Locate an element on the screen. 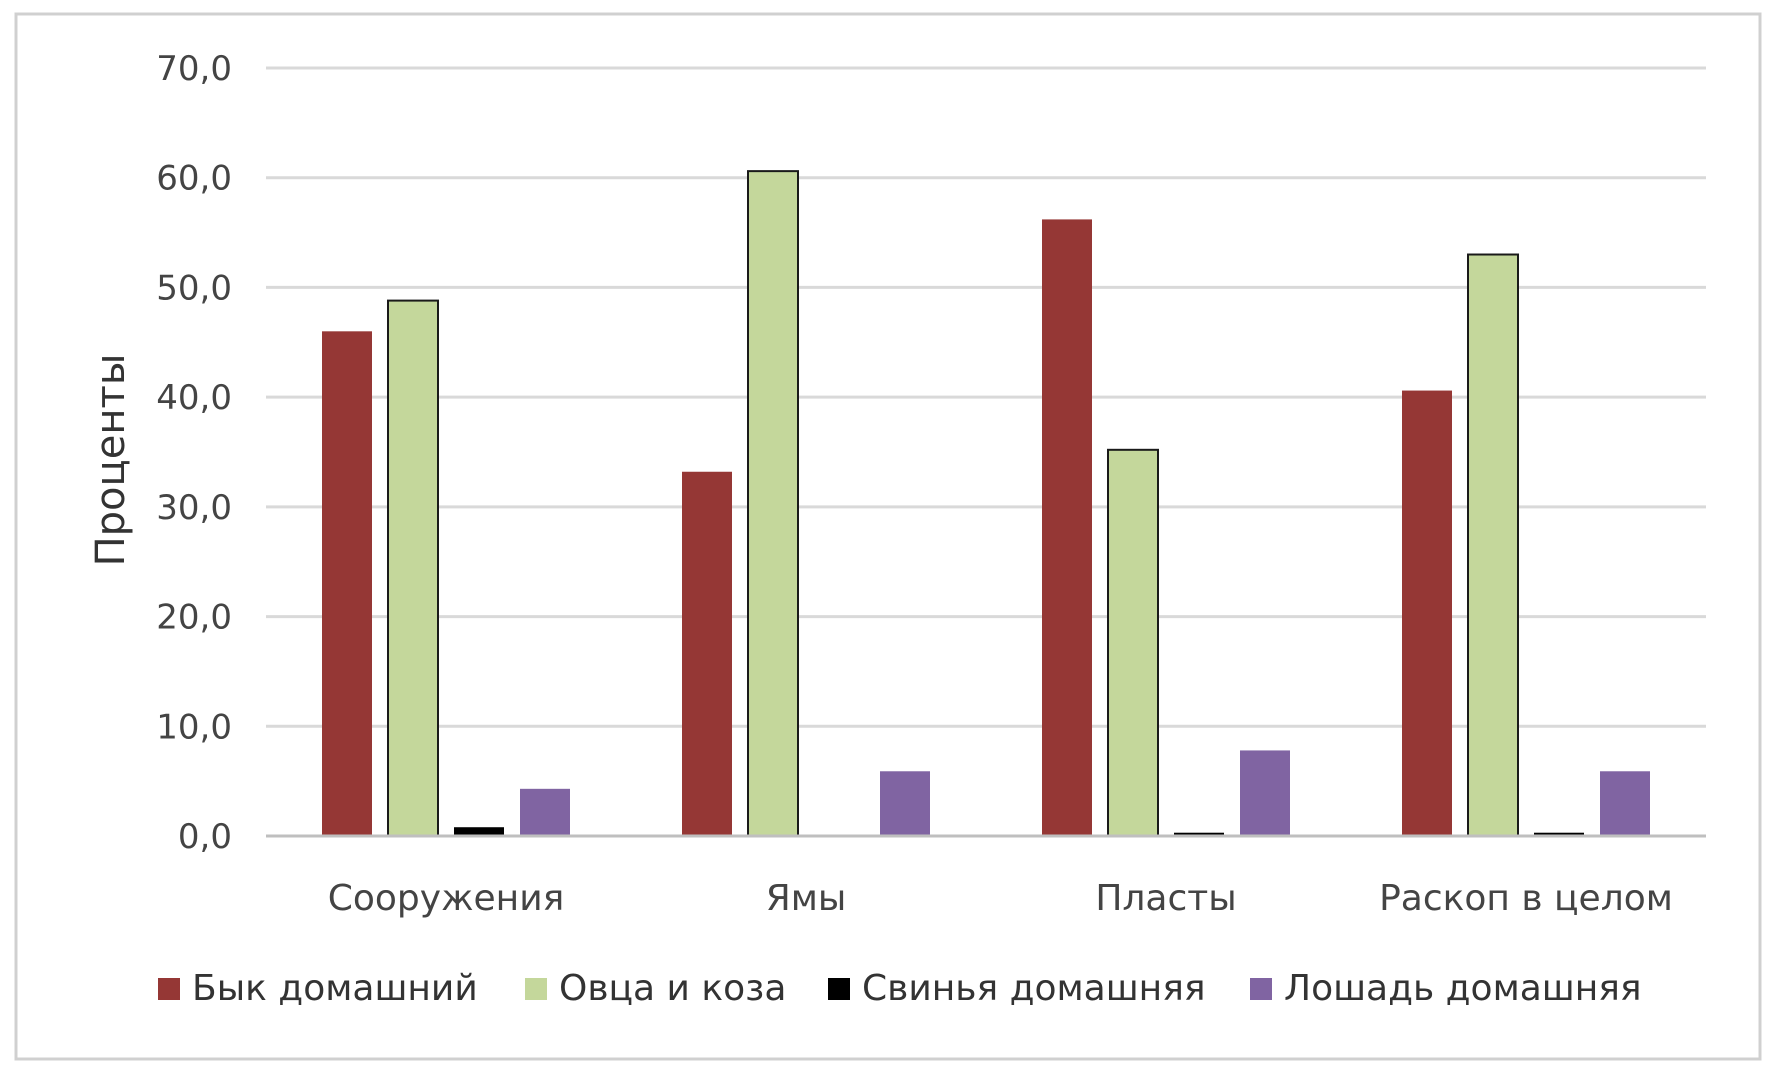  x-category-label: Пласты is located at coordinates (1165, 898).